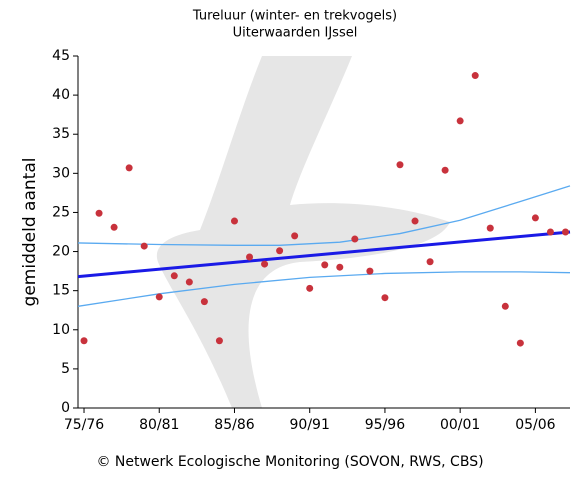  I want to click on y-tick-label: 5, so click(65, 369).